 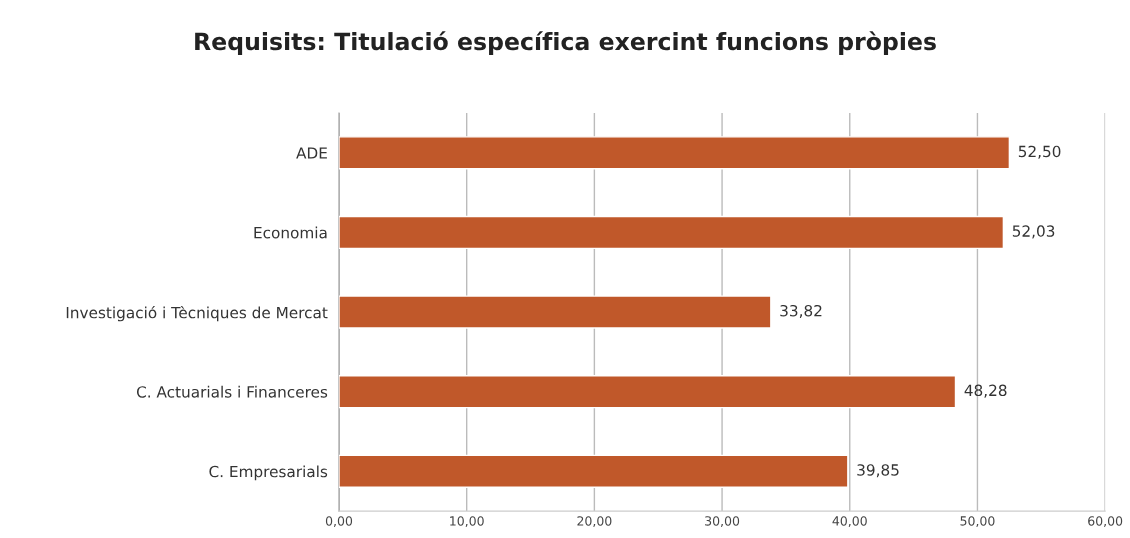 What do you see at coordinates (565, 43) in the screenshot?
I see `chart-title: Requisits: Titulació específica exercint funcions pròpies` at bounding box center [565, 43].